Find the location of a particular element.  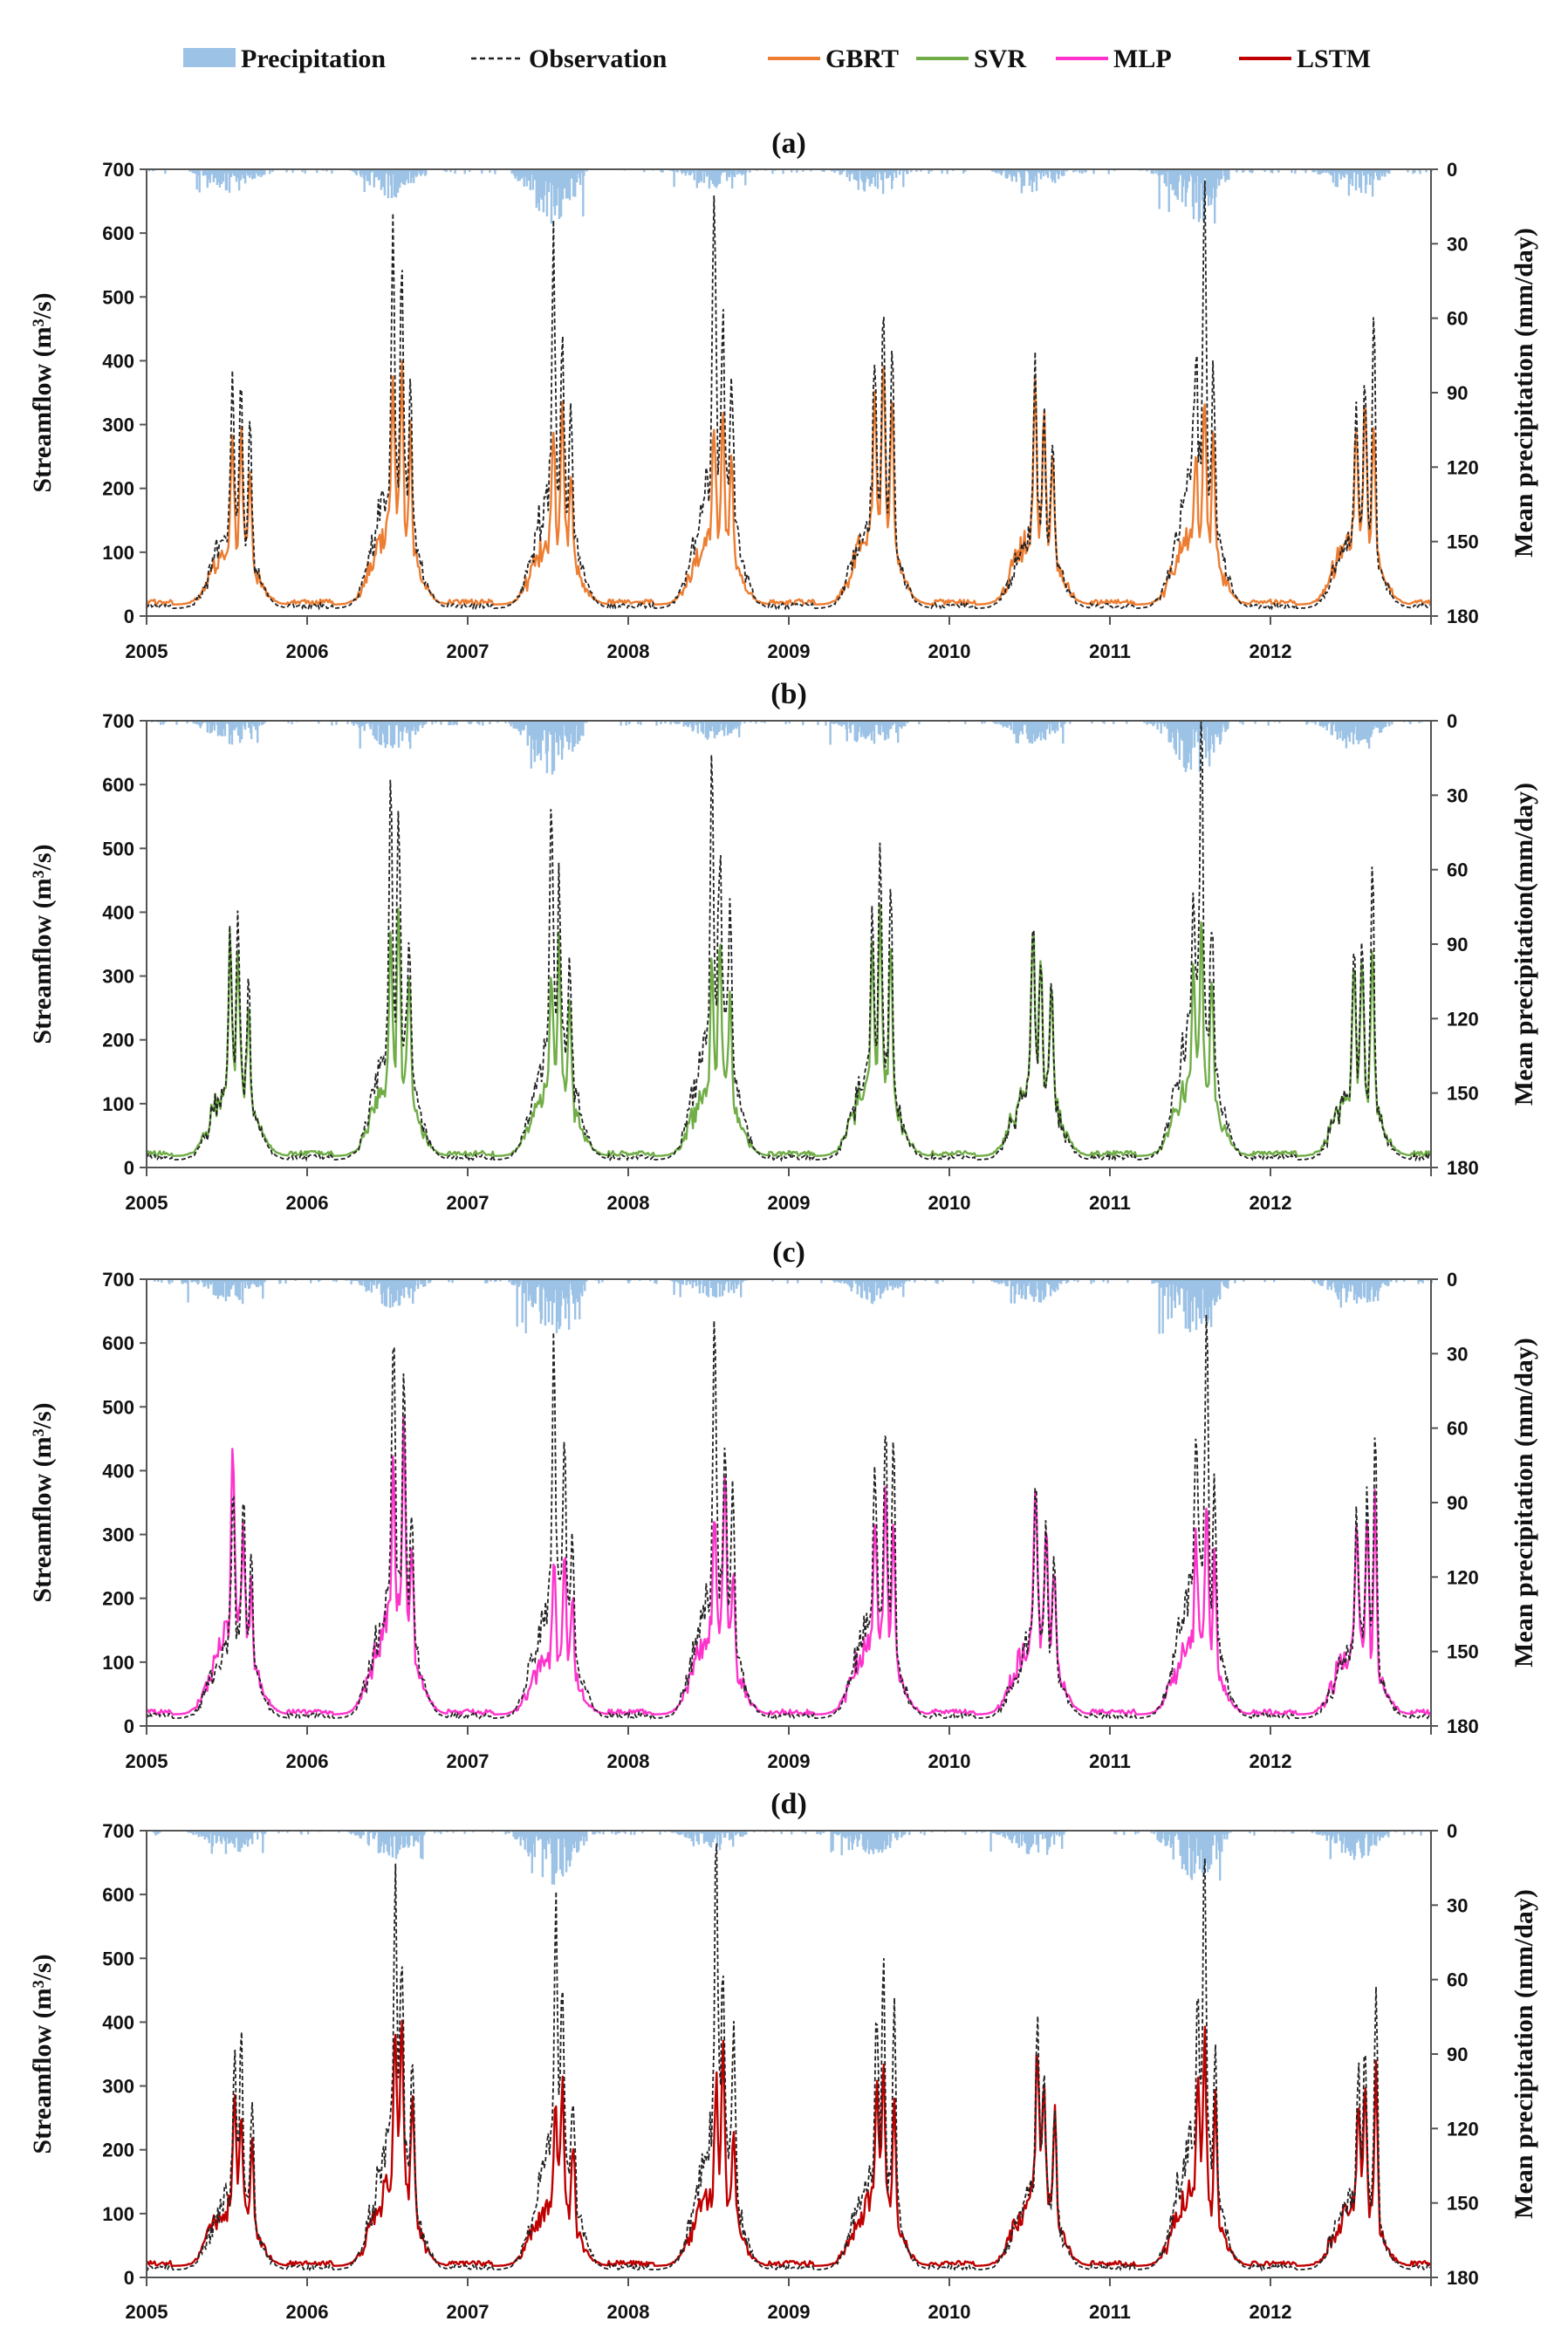

legend-label-gbrt: GBRT is located at coordinates (862, 59).